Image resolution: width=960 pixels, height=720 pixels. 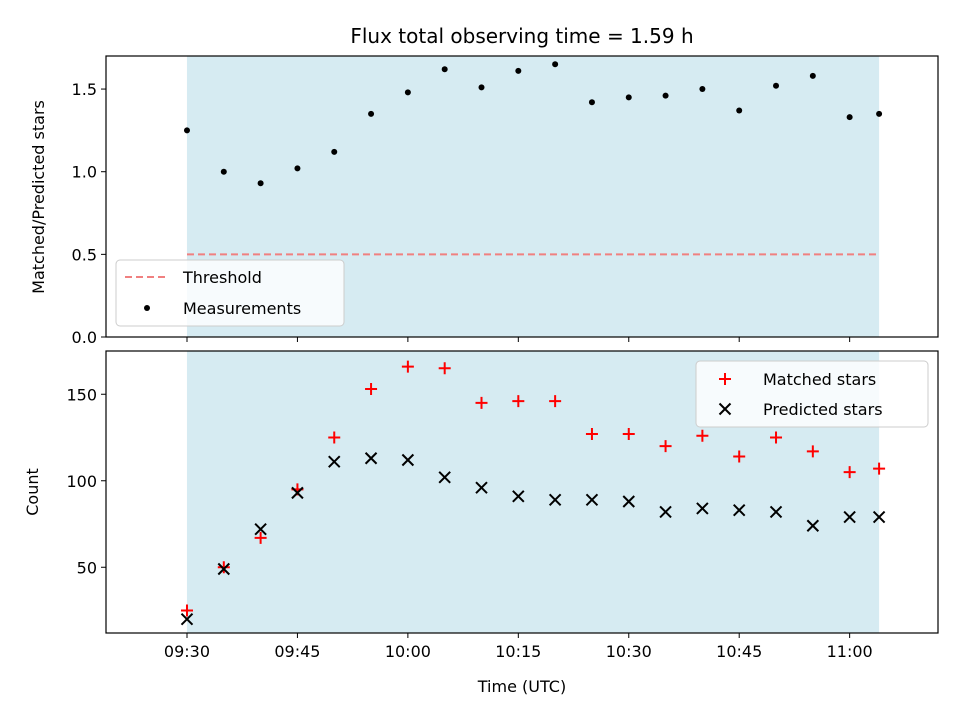 What do you see at coordinates (521, 686) in the screenshot?
I see `xlabel: Time (UTC)` at bounding box center [521, 686].